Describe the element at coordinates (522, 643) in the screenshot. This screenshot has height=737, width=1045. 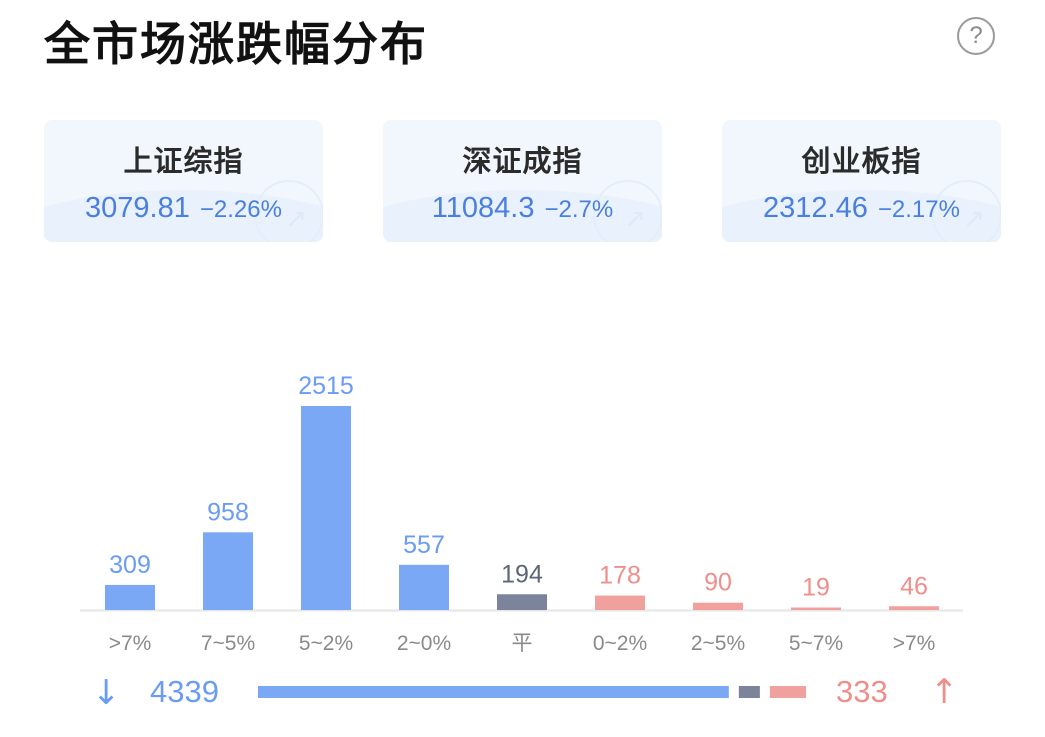
I see `x-tick-label: 平` at that location.